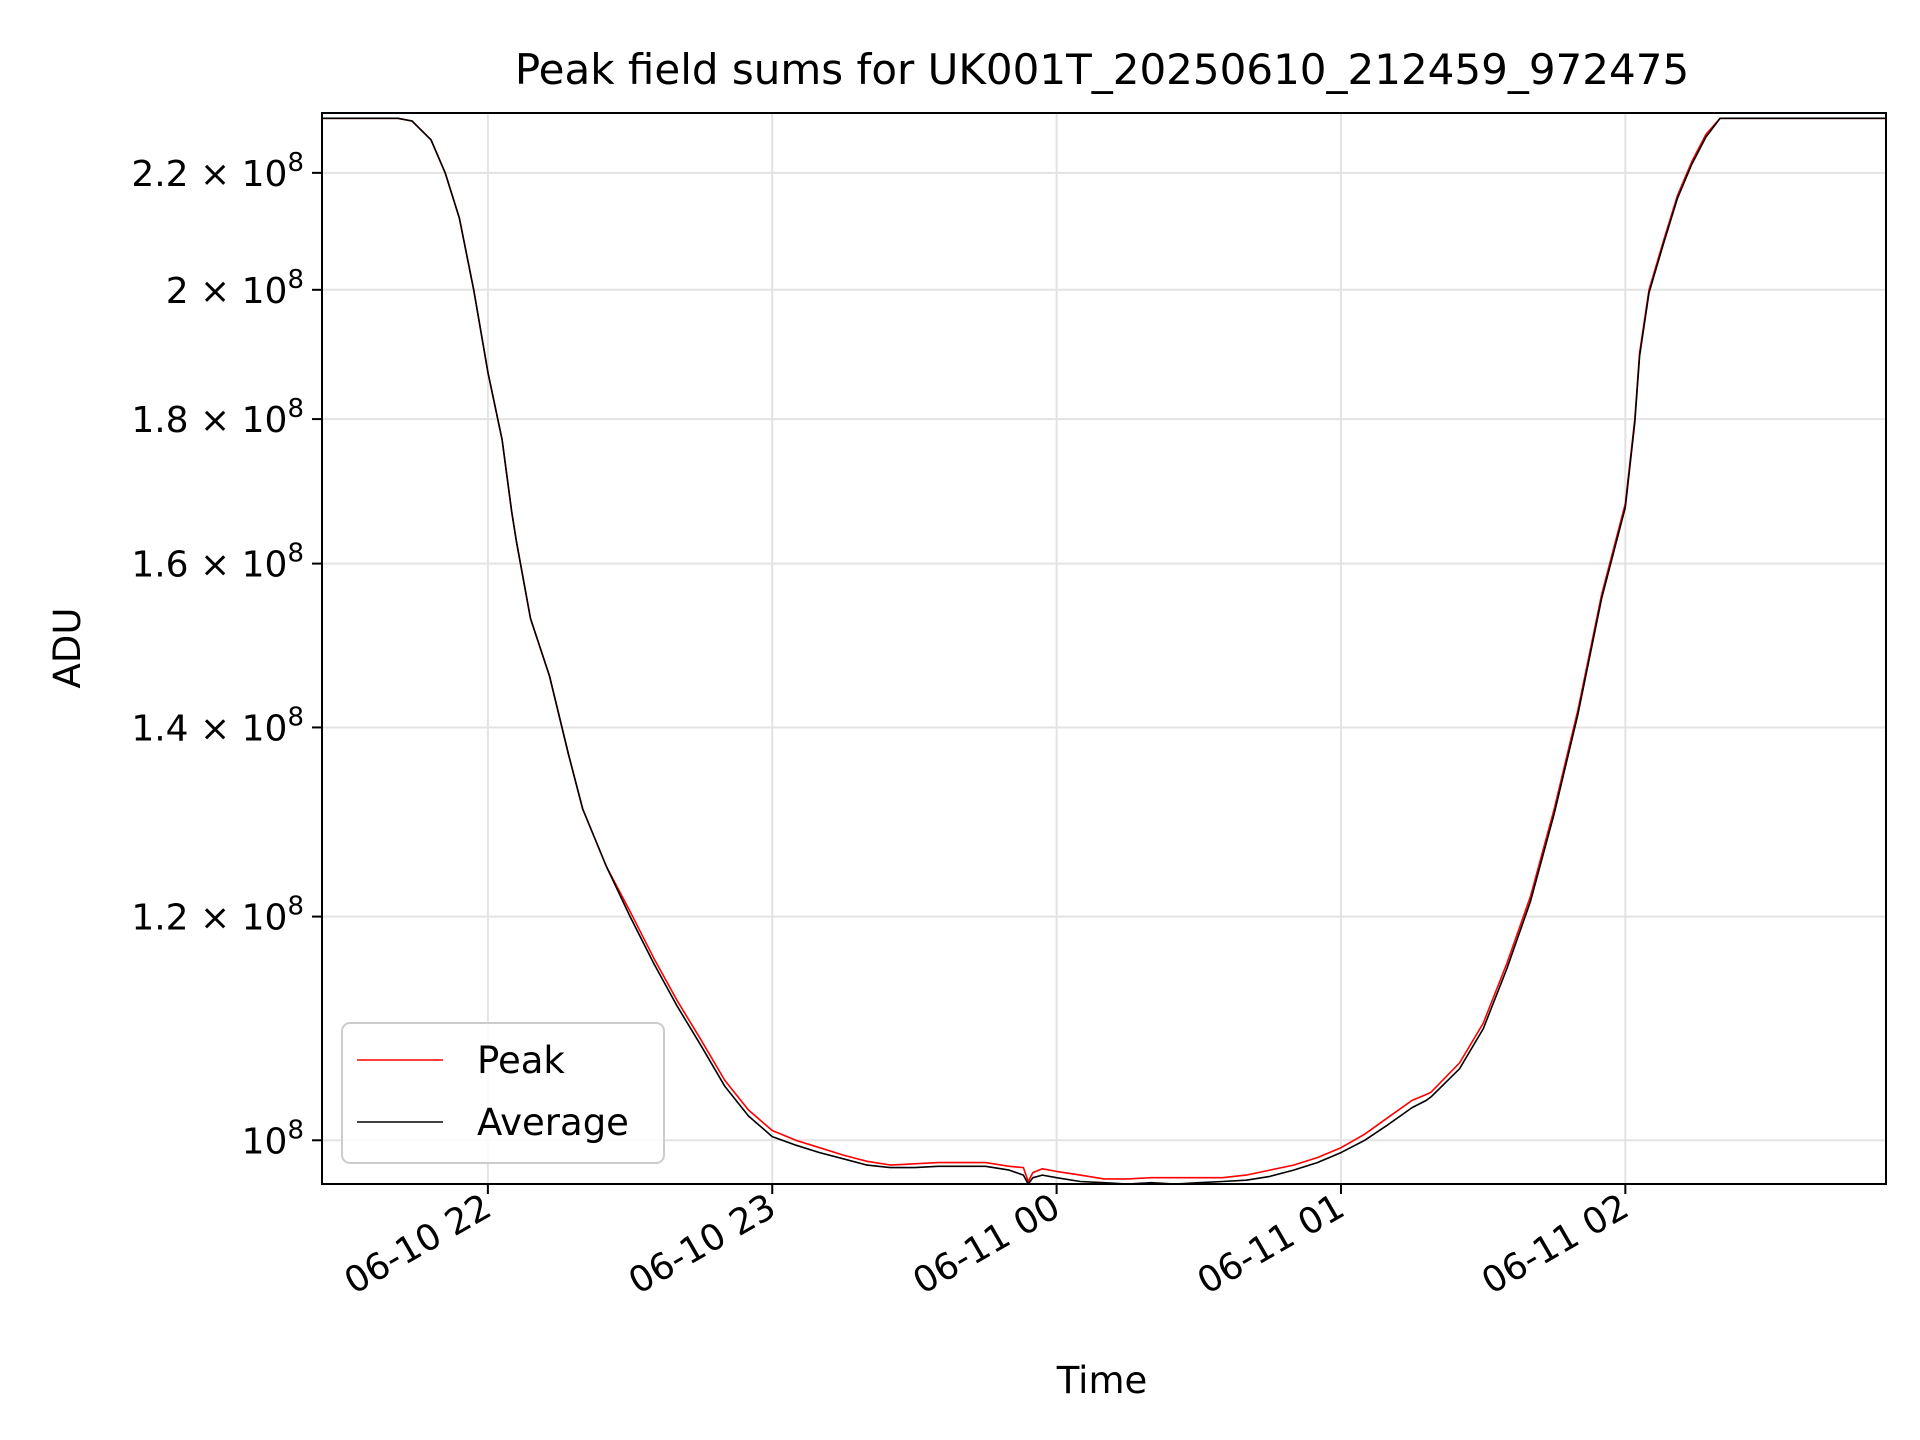 Image resolution: width=1920 pixels, height=1440 pixels. I want to click on y-axis-label: ADU, so click(67, 648).